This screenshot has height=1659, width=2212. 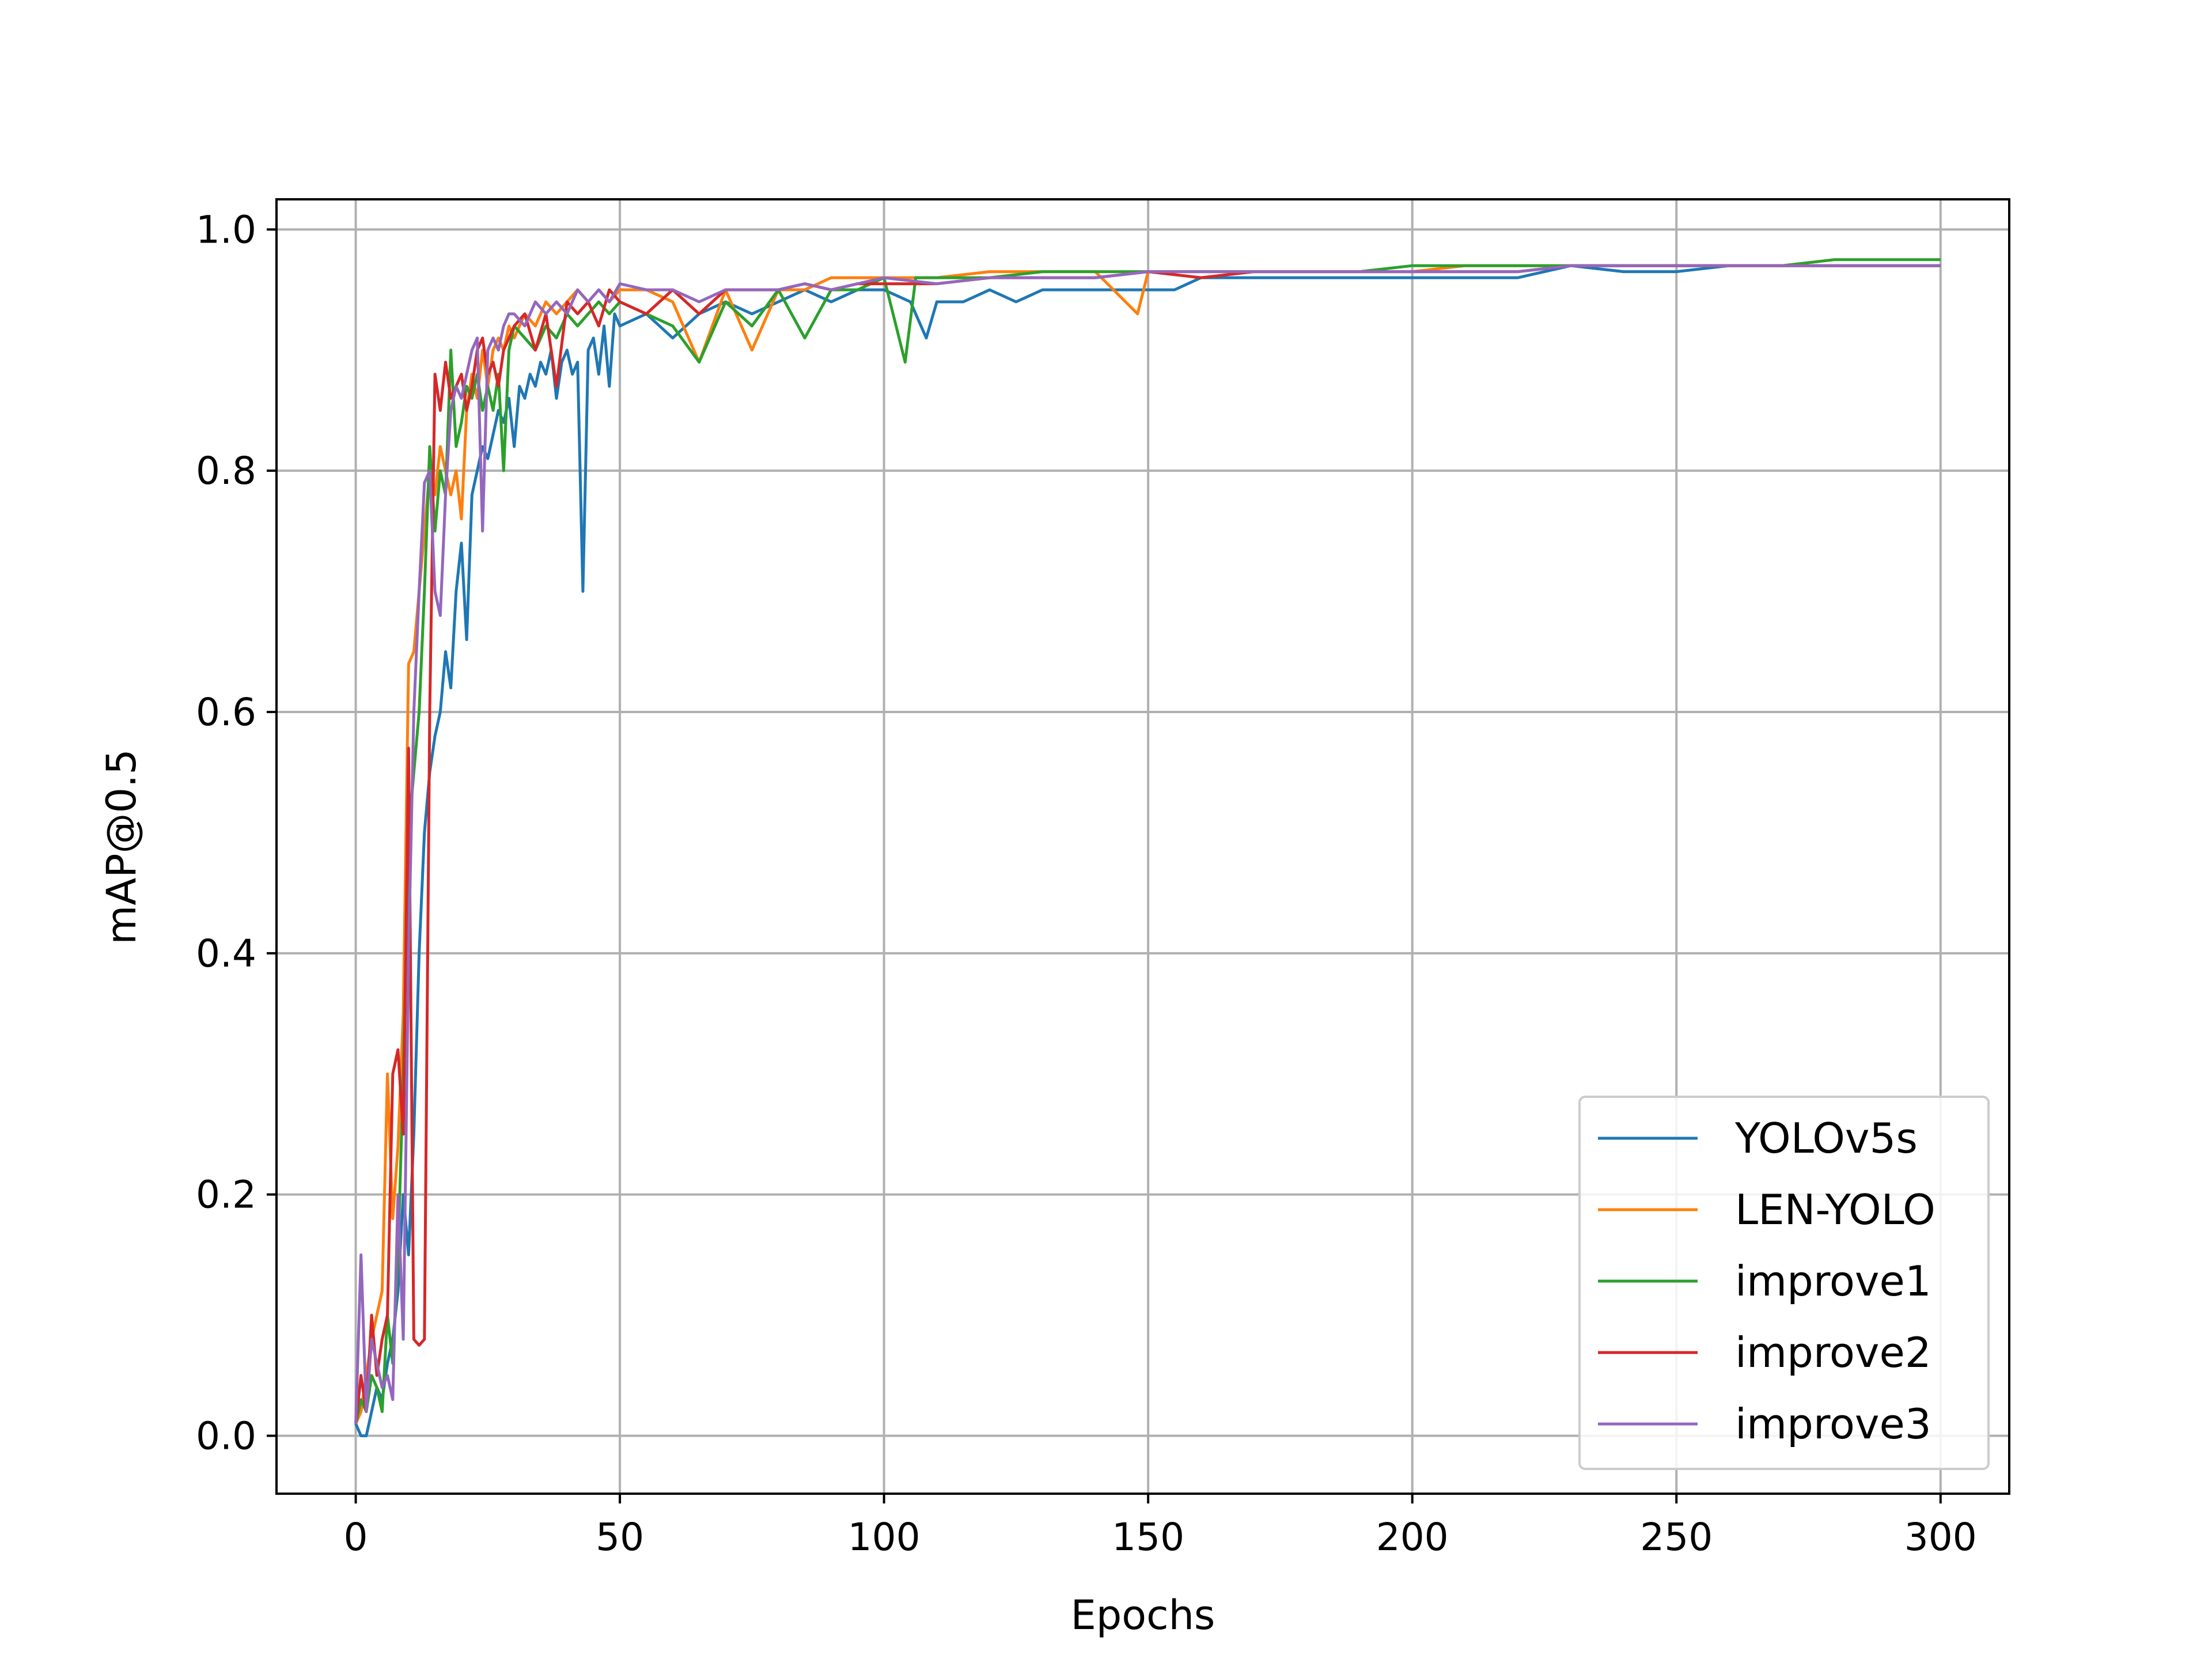 I want to click on y-tick-label: 0.8, so click(x=226, y=471).